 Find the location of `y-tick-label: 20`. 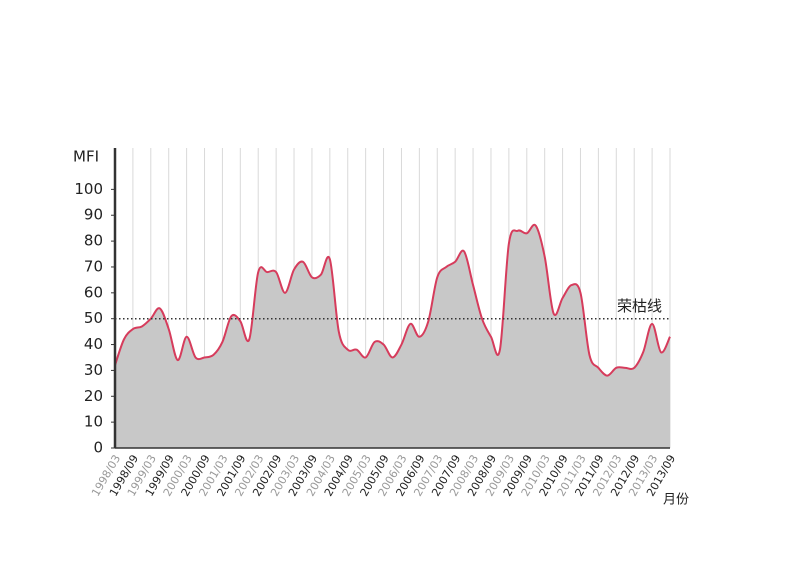

y-tick-label: 20 is located at coordinates (93, 396).